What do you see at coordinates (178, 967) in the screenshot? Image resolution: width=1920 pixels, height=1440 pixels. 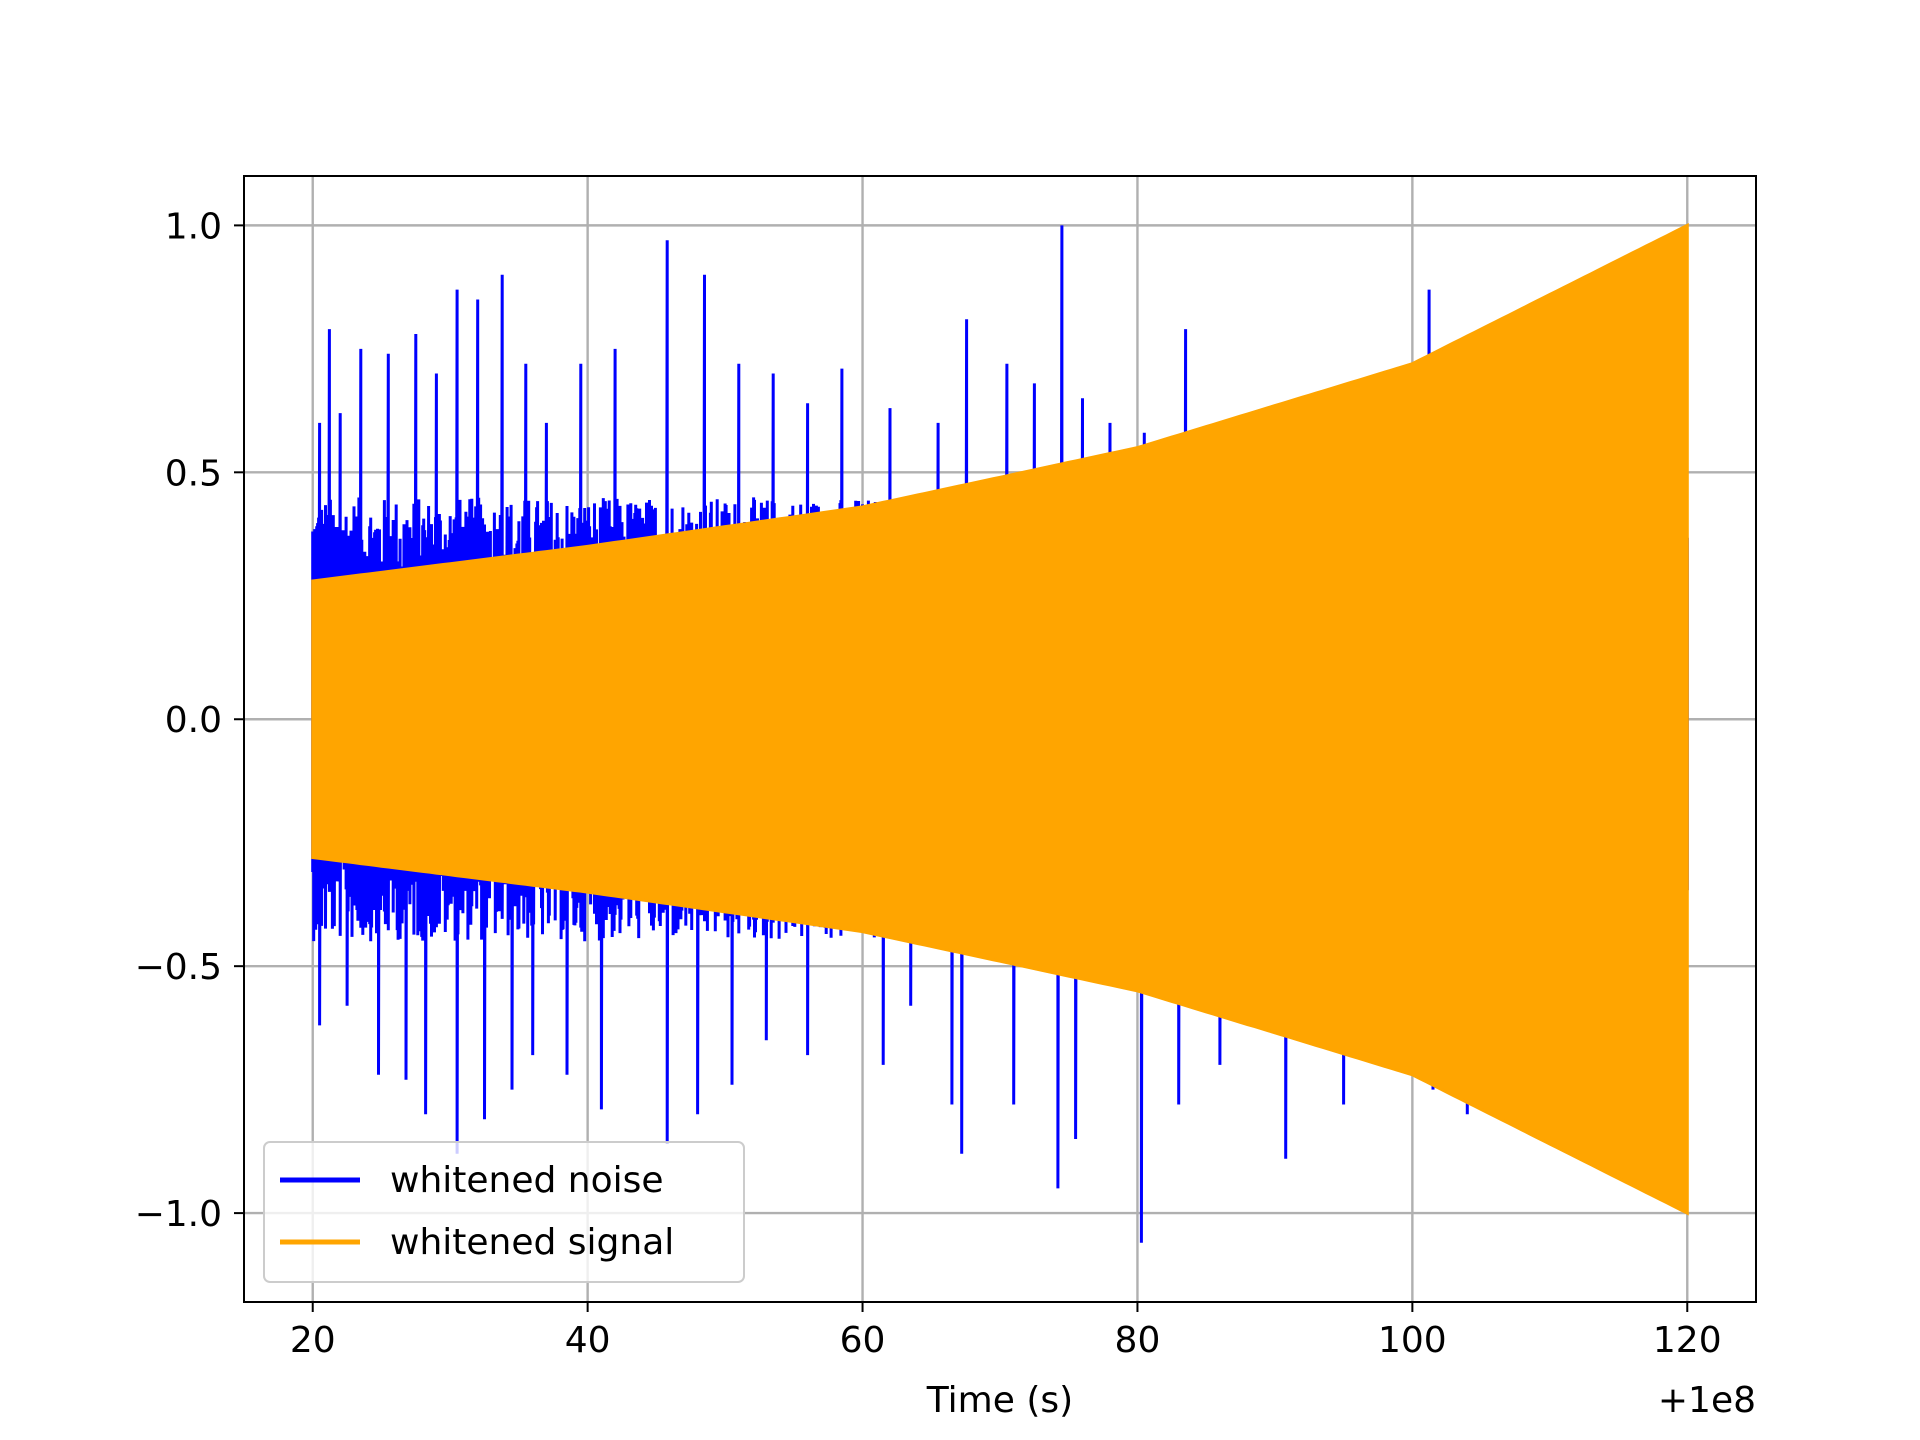 I see `y-tick-label: −0.5` at bounding box center [178, 967].